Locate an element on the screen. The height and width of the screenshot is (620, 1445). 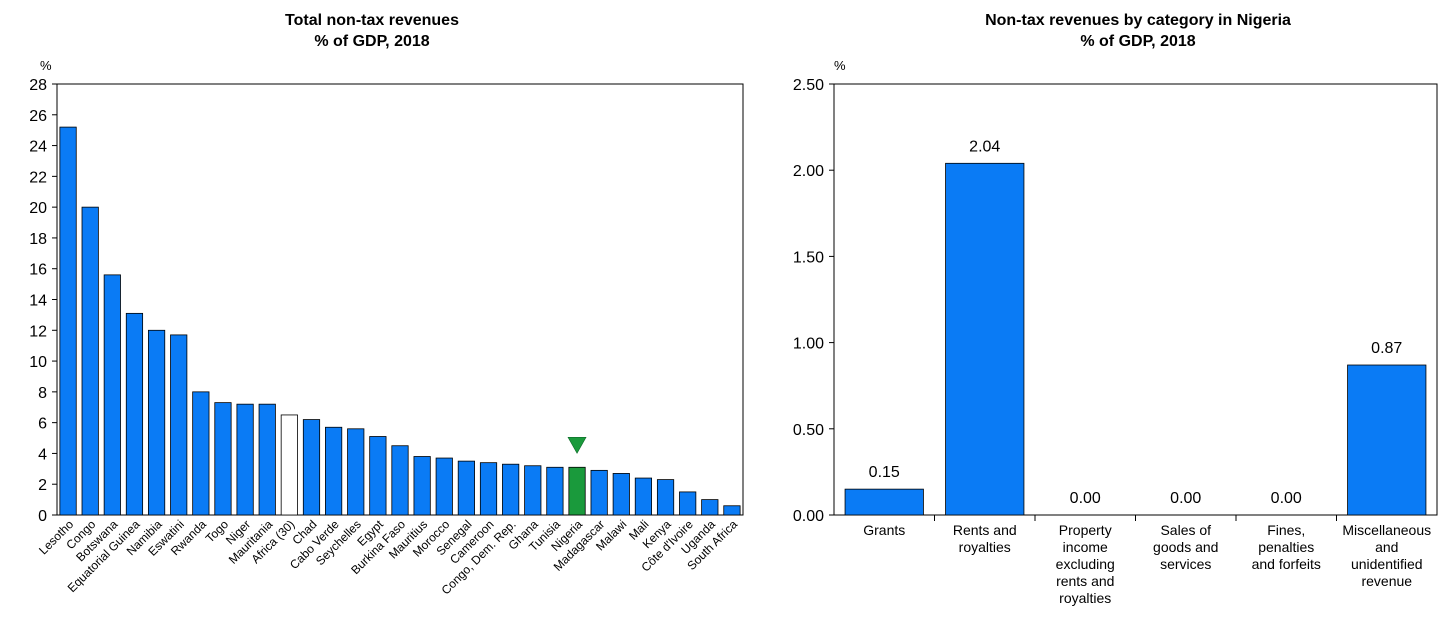
left-bar-cameroon is located at coordinates (488, 489).